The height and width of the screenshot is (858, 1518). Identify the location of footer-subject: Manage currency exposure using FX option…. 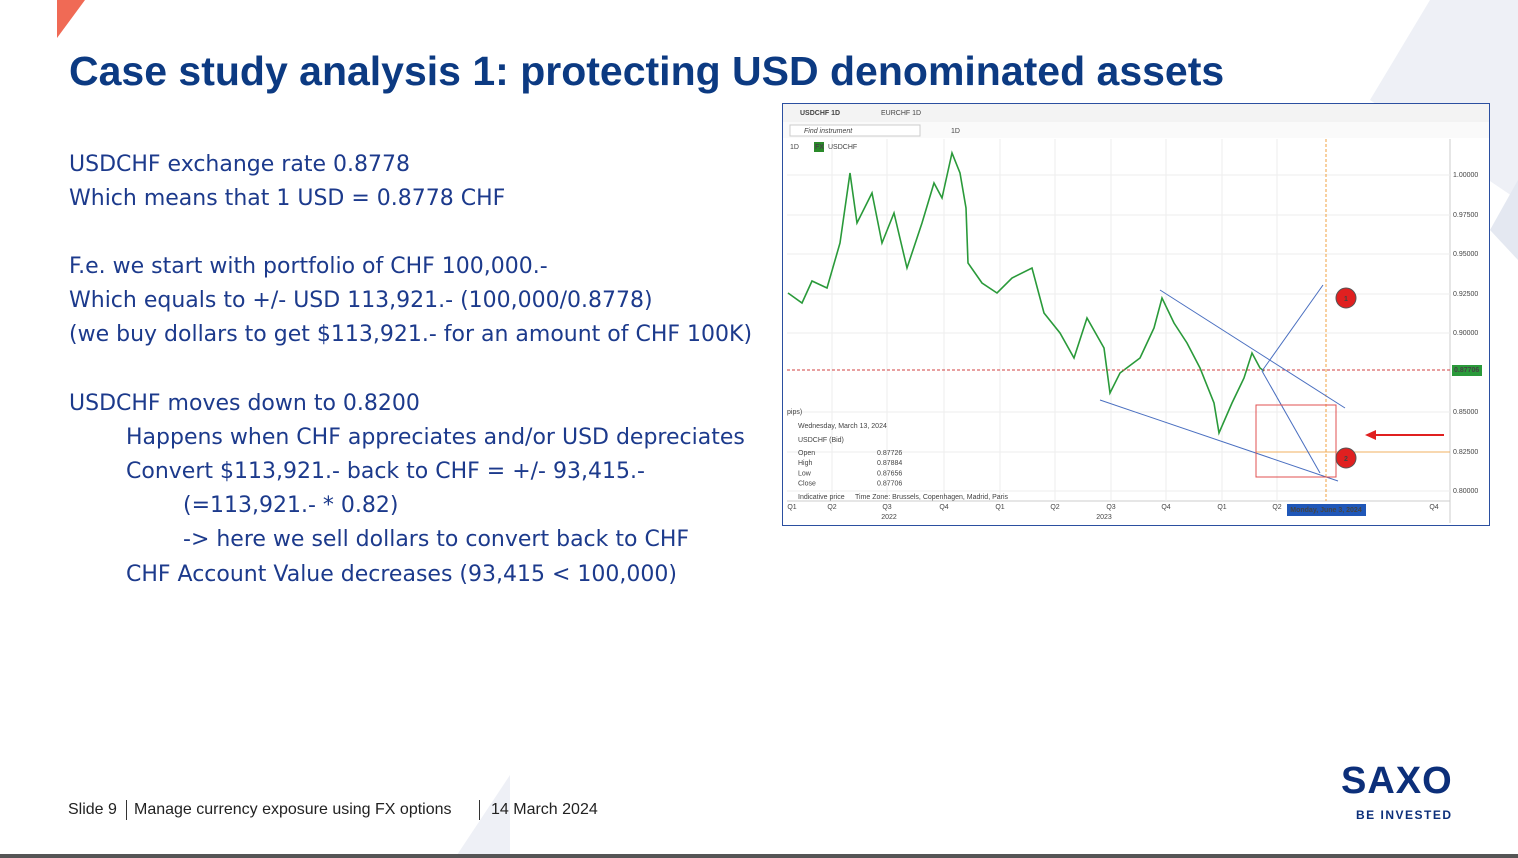
(293, 809).